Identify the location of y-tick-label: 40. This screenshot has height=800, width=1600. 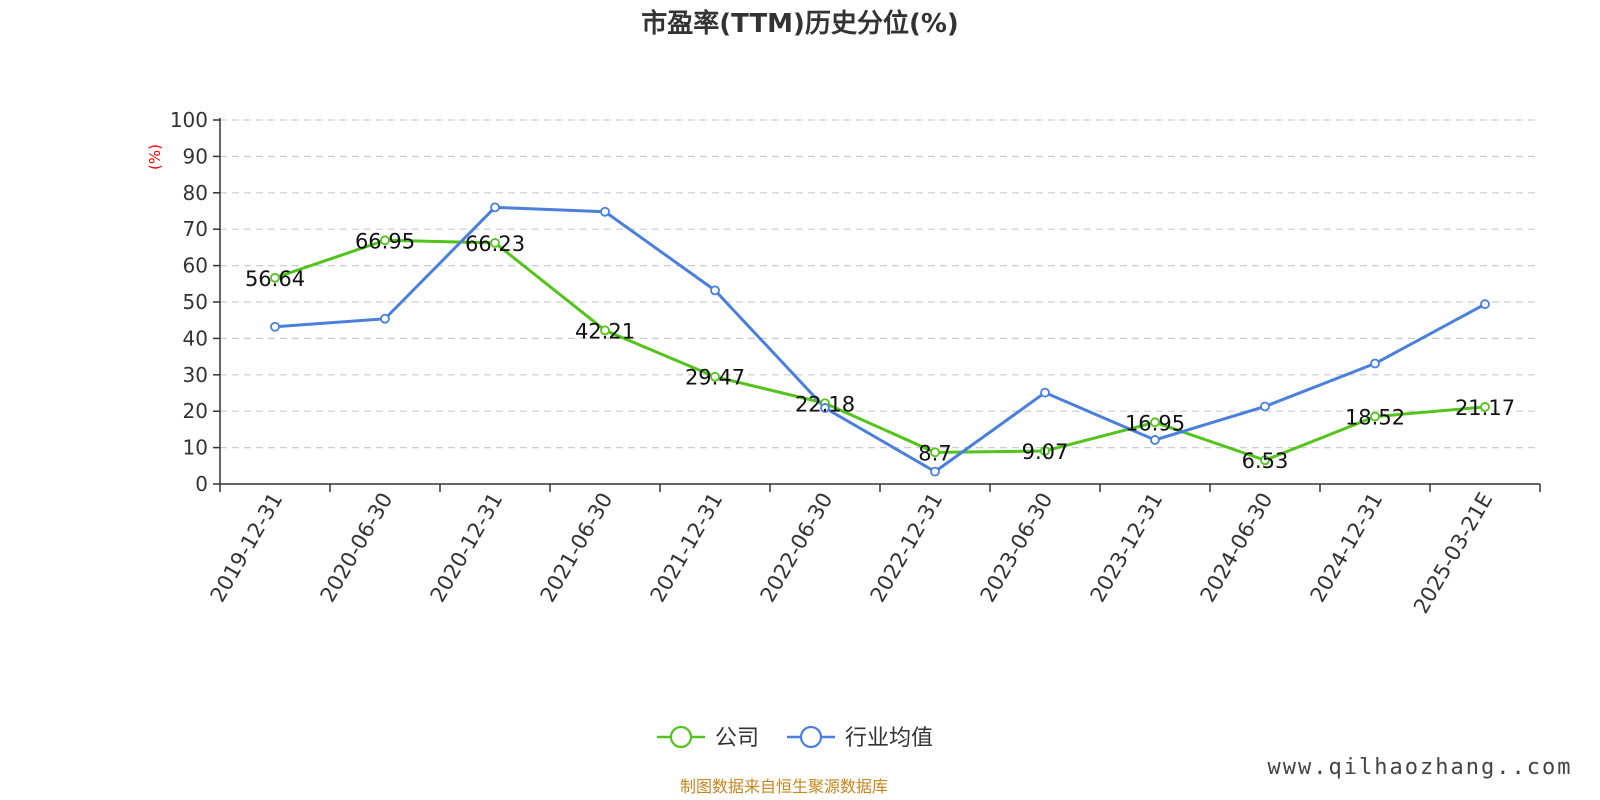
(195, 338).